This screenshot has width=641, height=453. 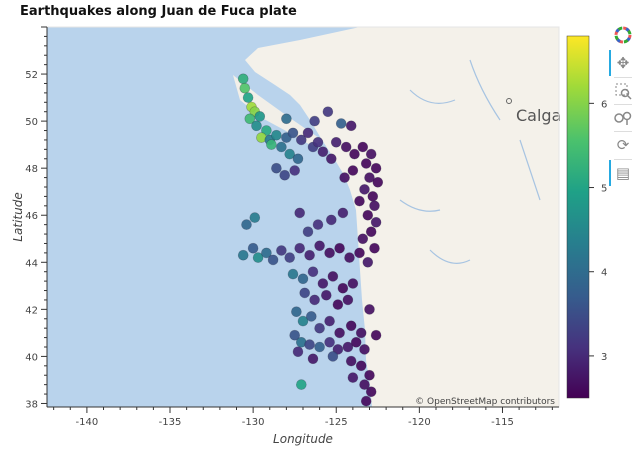 I want to click on colorbar-ticks: 3 4 5 6, so click(x=598, y=231).